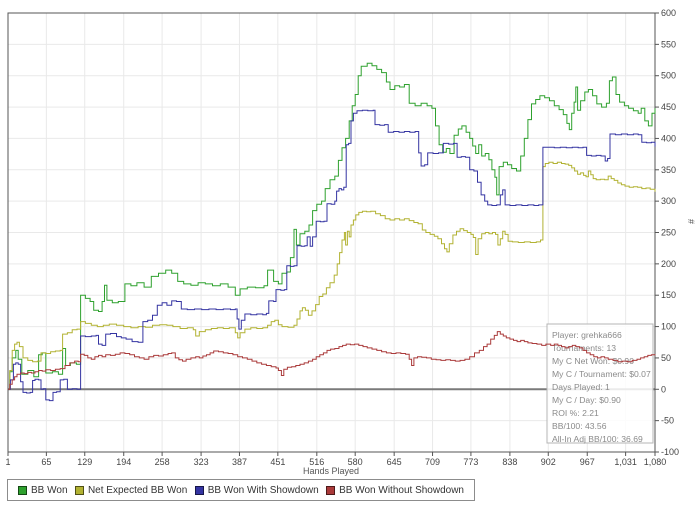 Image resolution: width=700 pixels, height=506 pixels. What do you see at coordinates (46, 462) in the screenshot?
I see `x-tick-label: 65` at bounding box center [46, 462].